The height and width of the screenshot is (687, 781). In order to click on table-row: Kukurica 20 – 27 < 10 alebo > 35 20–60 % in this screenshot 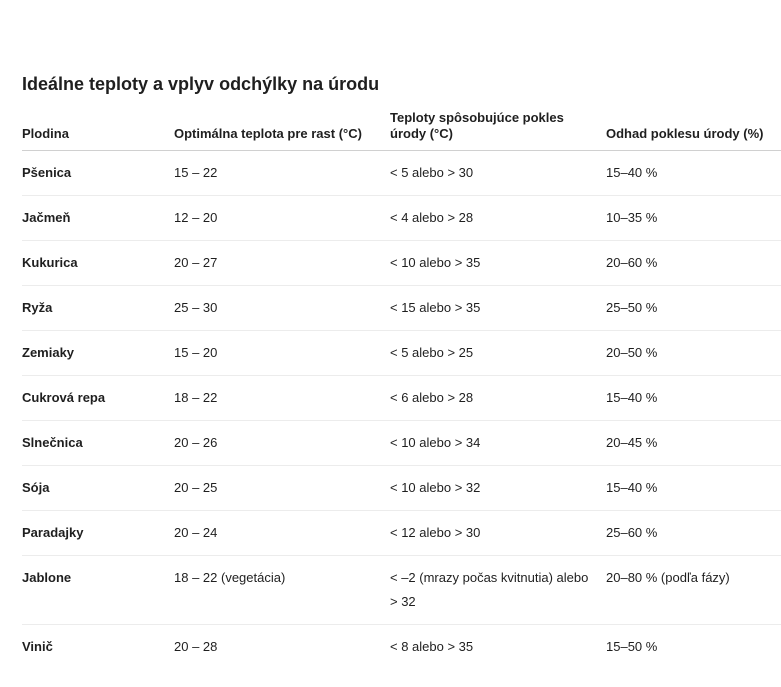, I will do `click(401, 263)`.